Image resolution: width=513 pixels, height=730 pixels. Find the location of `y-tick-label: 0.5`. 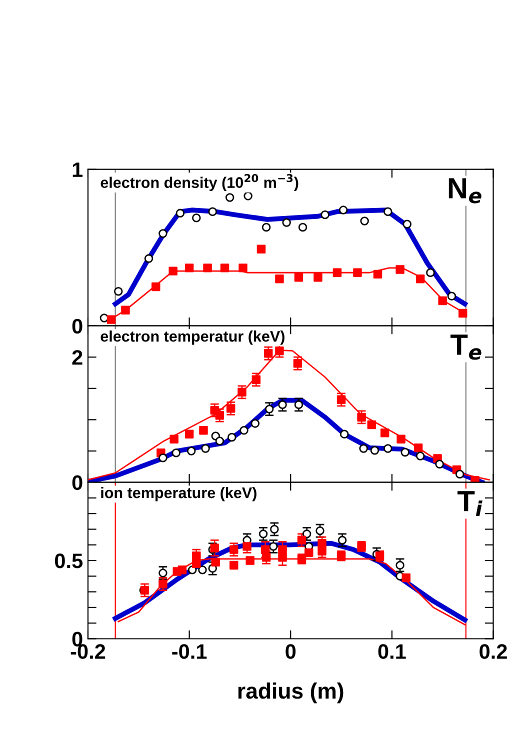

y-tick-label: 0.5 is located at coordinates (68, 561).